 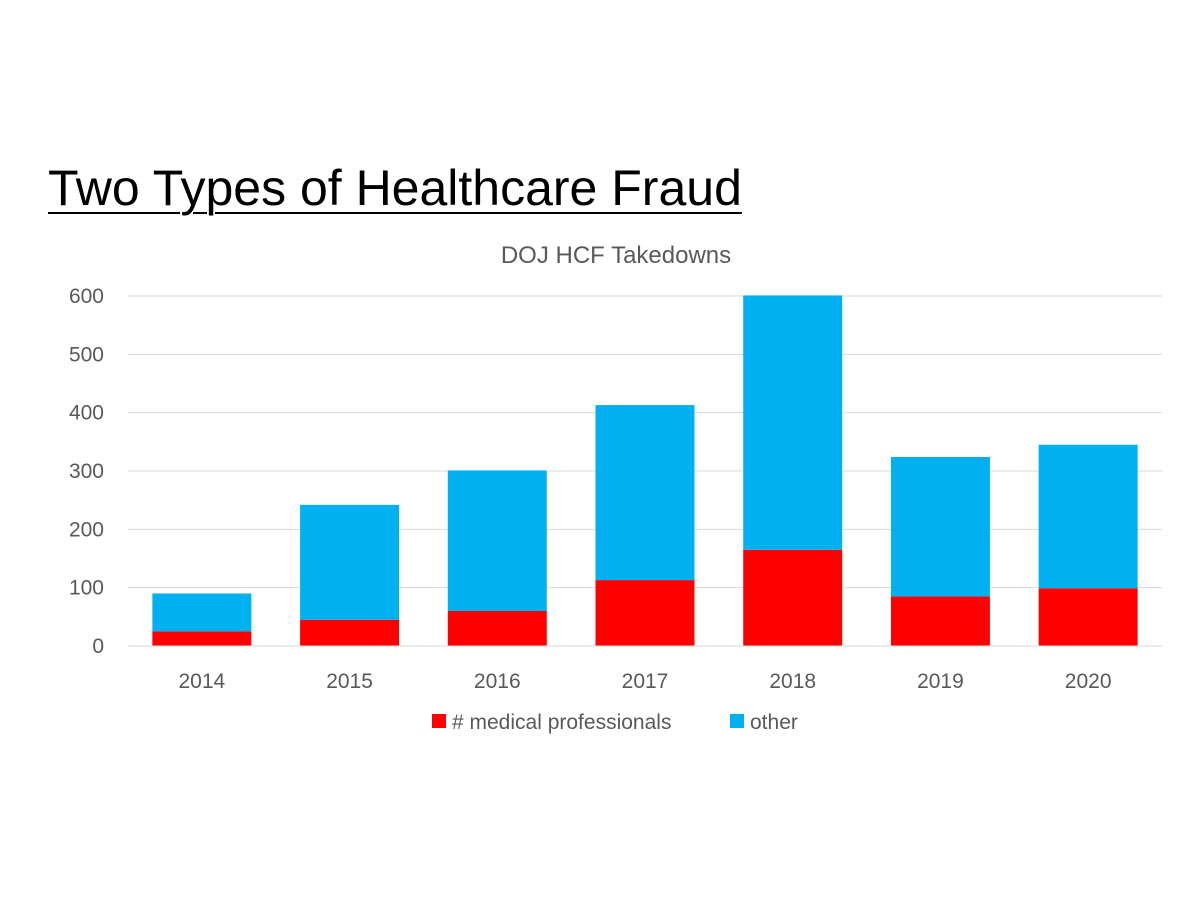 I want to click on legend-label: other, so click(x=774, y=722).